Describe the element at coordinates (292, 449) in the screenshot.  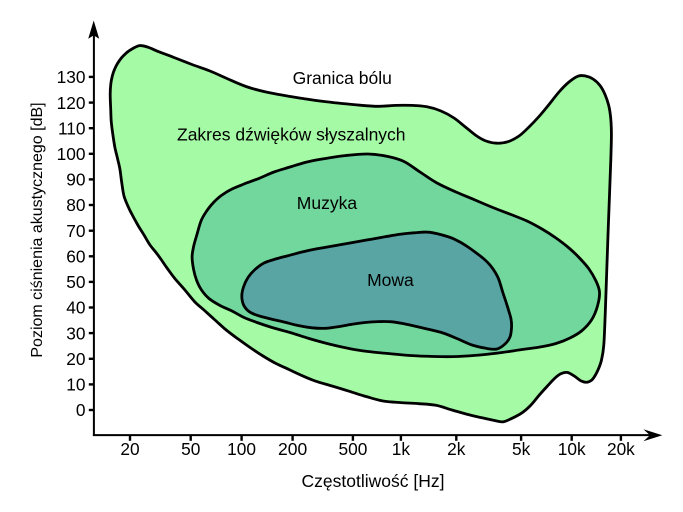
I see `svg-text: 200` at that location.